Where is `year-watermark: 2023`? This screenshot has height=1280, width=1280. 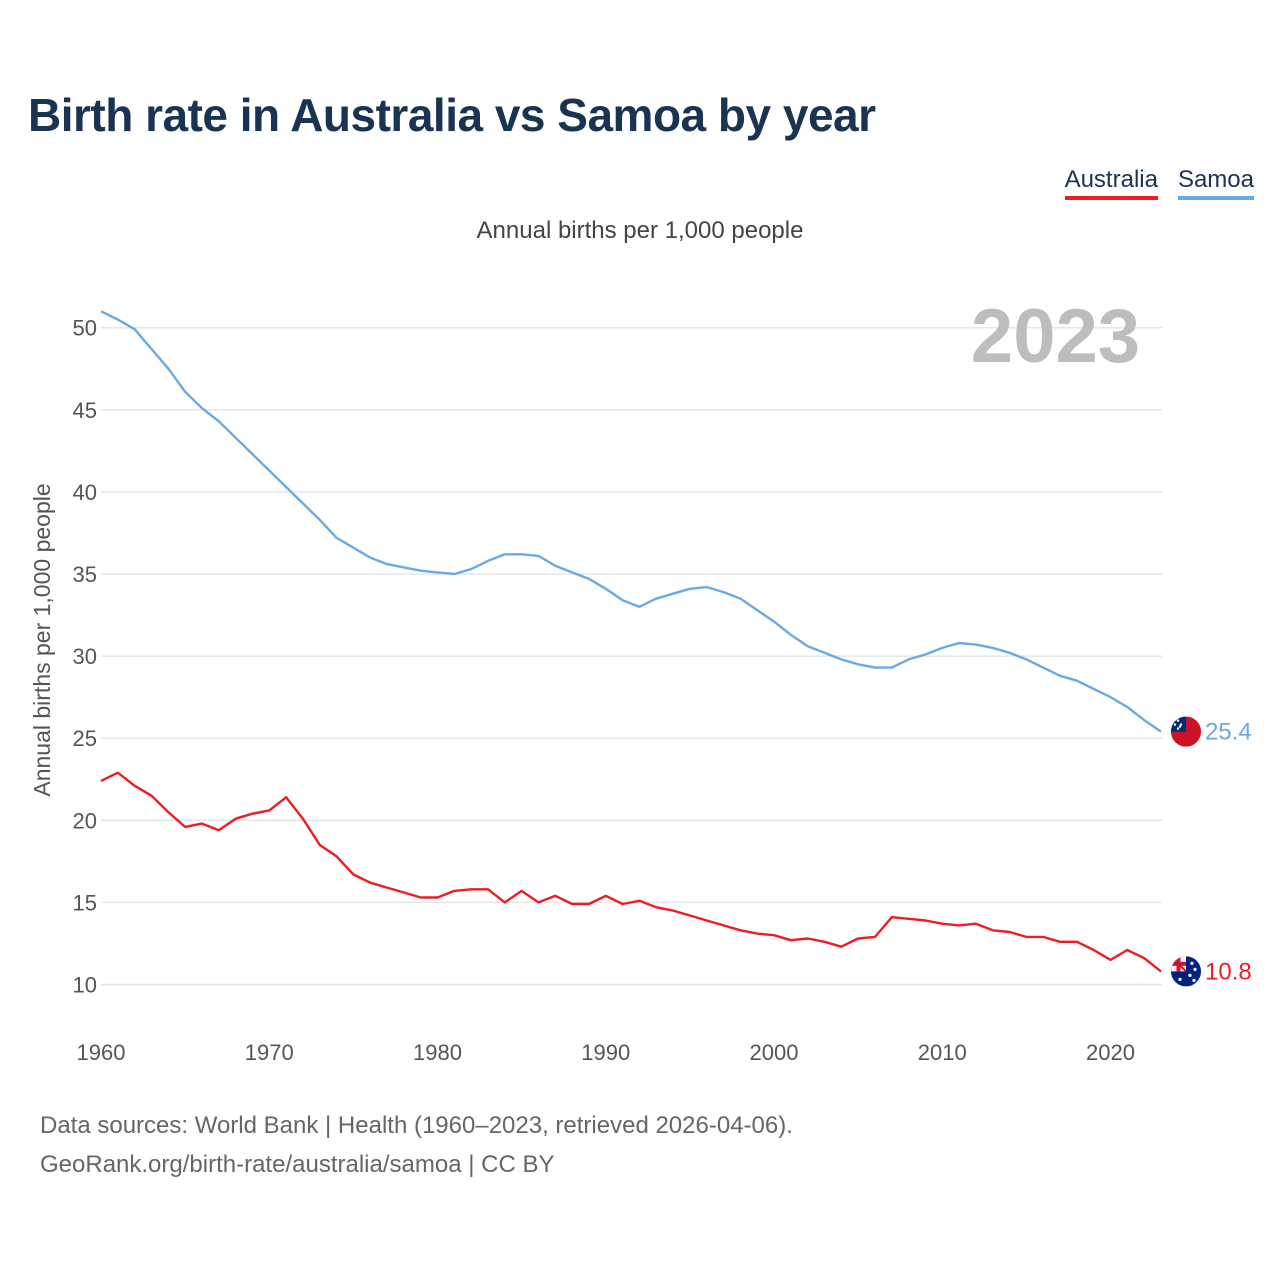 year-watermark: 2023 is located at coordinates (1055, 336).